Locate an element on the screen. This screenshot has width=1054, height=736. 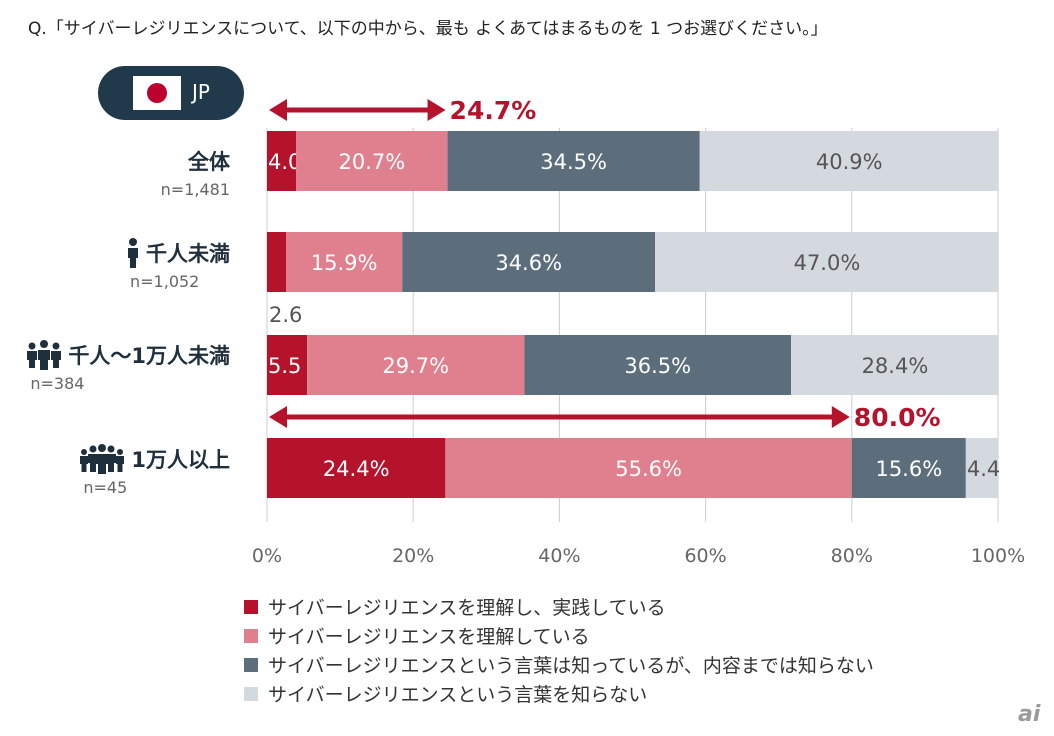
data-label: 15.6% is located at coordinates (908, 469).